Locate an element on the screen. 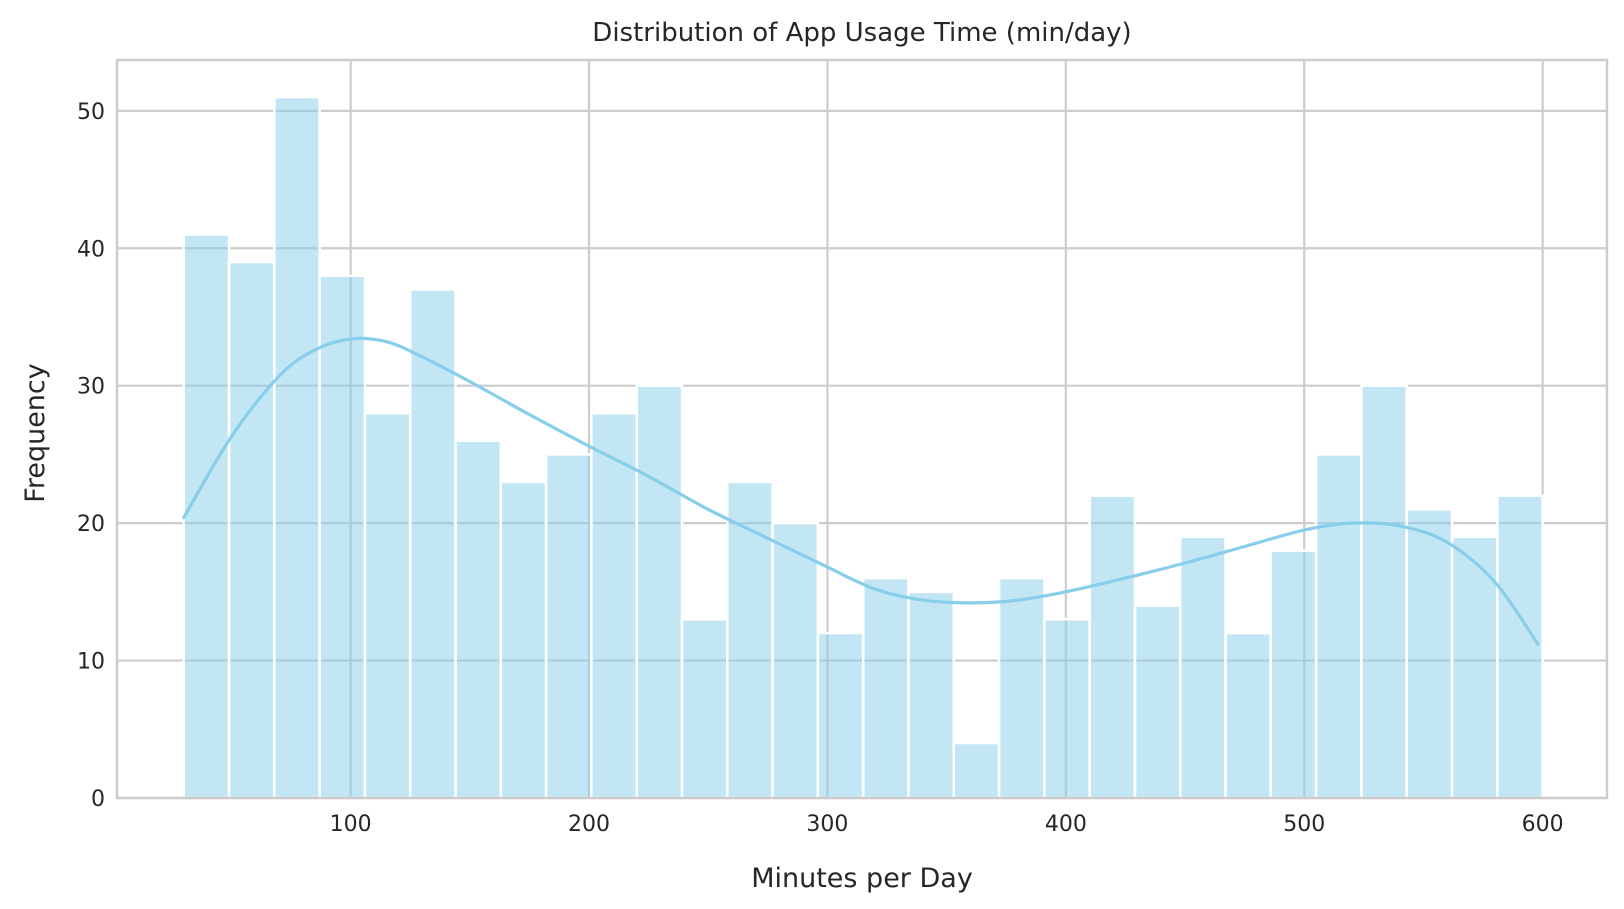  x-tick-label: 100 is located at coordinates (351, 824).